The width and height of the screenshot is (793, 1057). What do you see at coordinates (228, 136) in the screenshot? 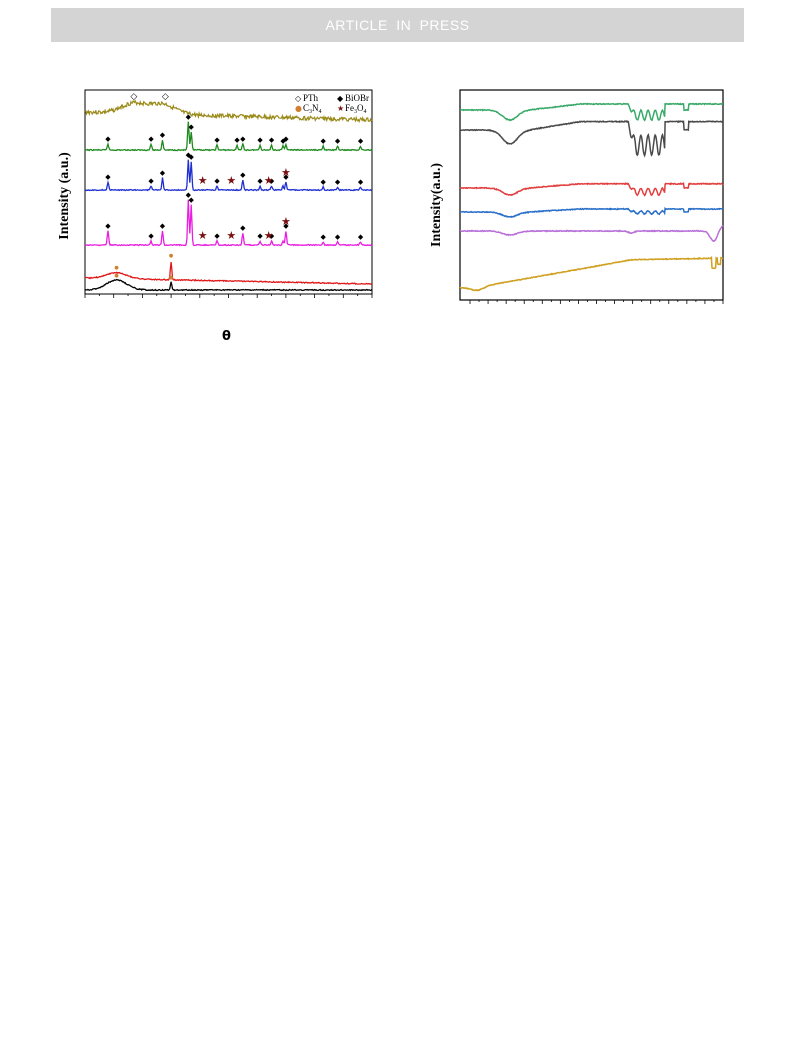
I see `xrd-series-line-green` at bounding box center [228, 136].